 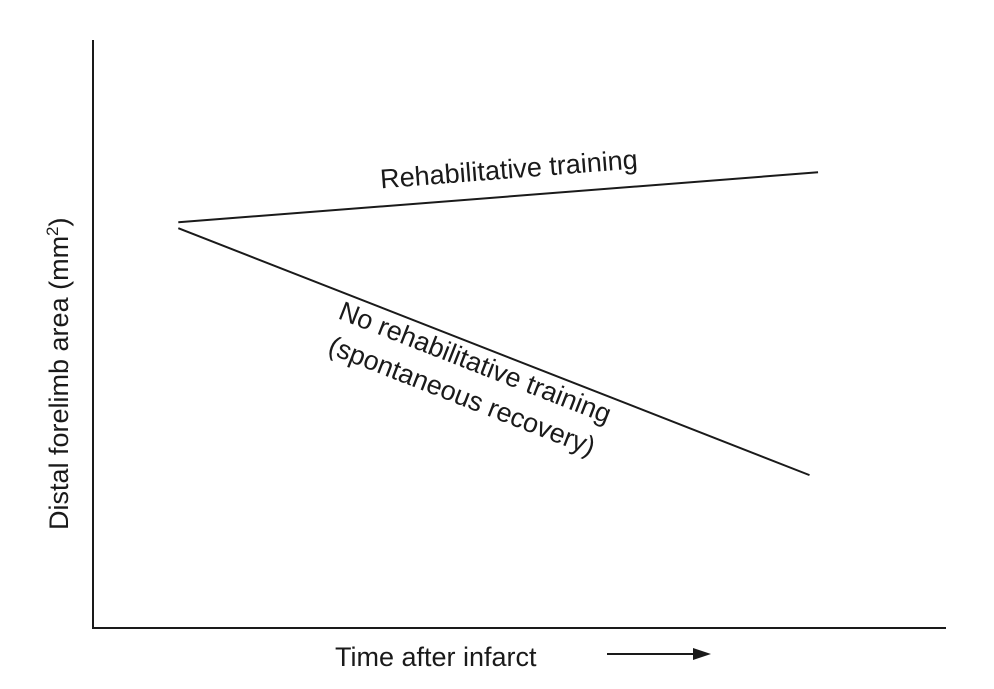 What do you see at coordinates (659, 654) in the screenshot?
I see `x-axis-arrow` at bounding box center [659, 654].